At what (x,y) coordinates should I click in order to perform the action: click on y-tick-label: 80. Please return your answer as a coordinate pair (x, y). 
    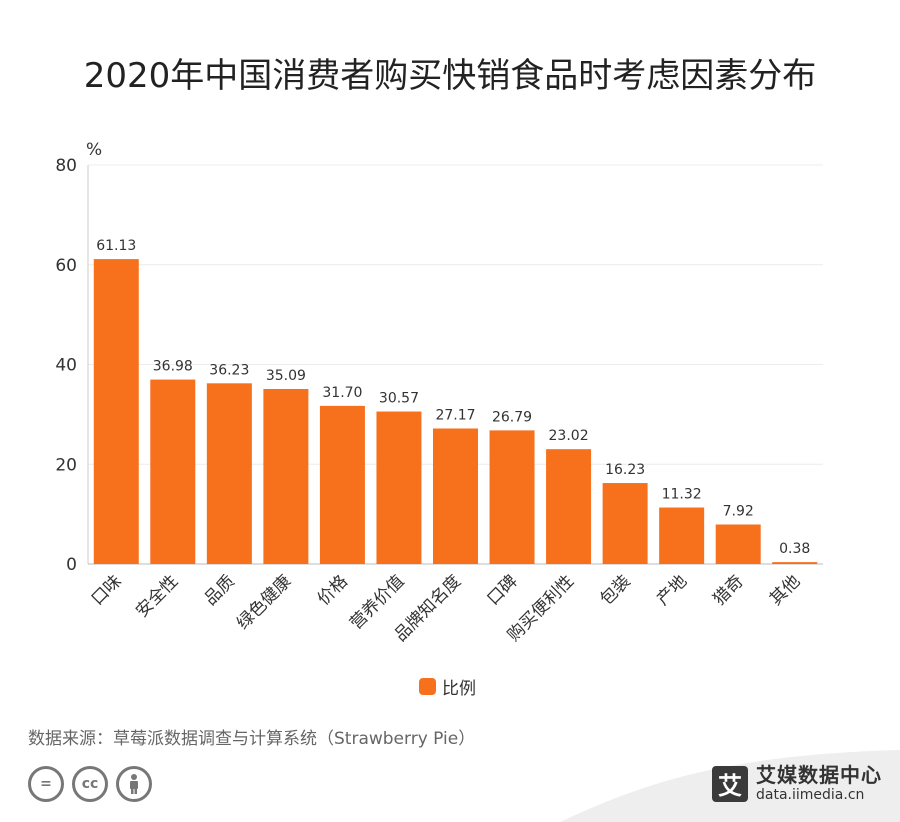
    Looking at the image, I should click on (66, 166).